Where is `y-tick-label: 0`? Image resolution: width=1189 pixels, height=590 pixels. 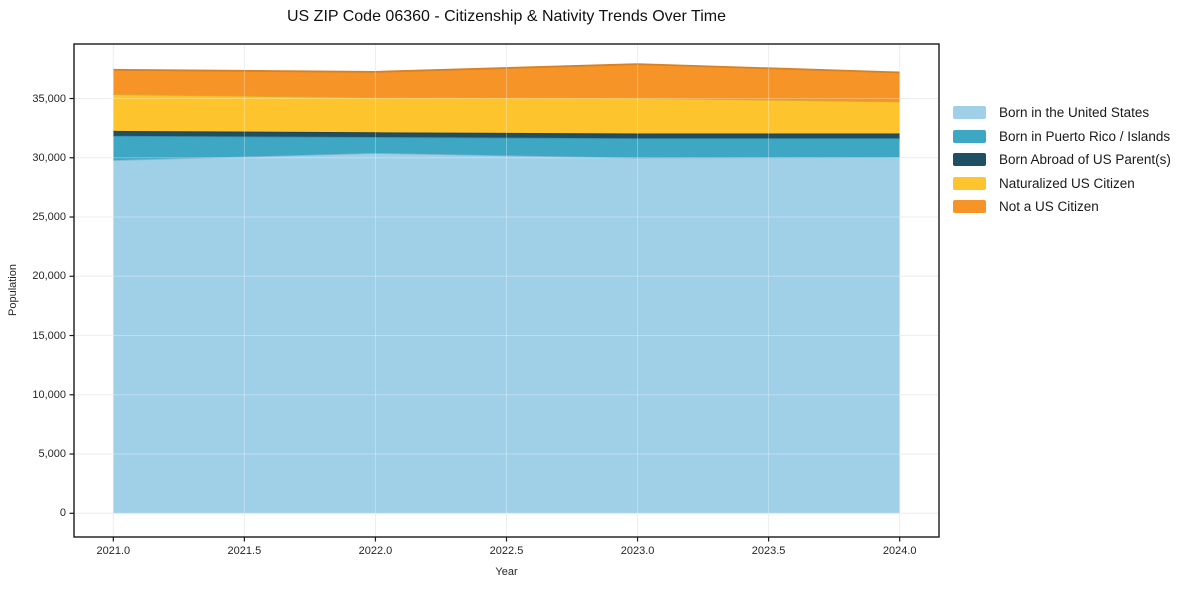
y-tick-label: 0 is located at coordinates (62, 513).